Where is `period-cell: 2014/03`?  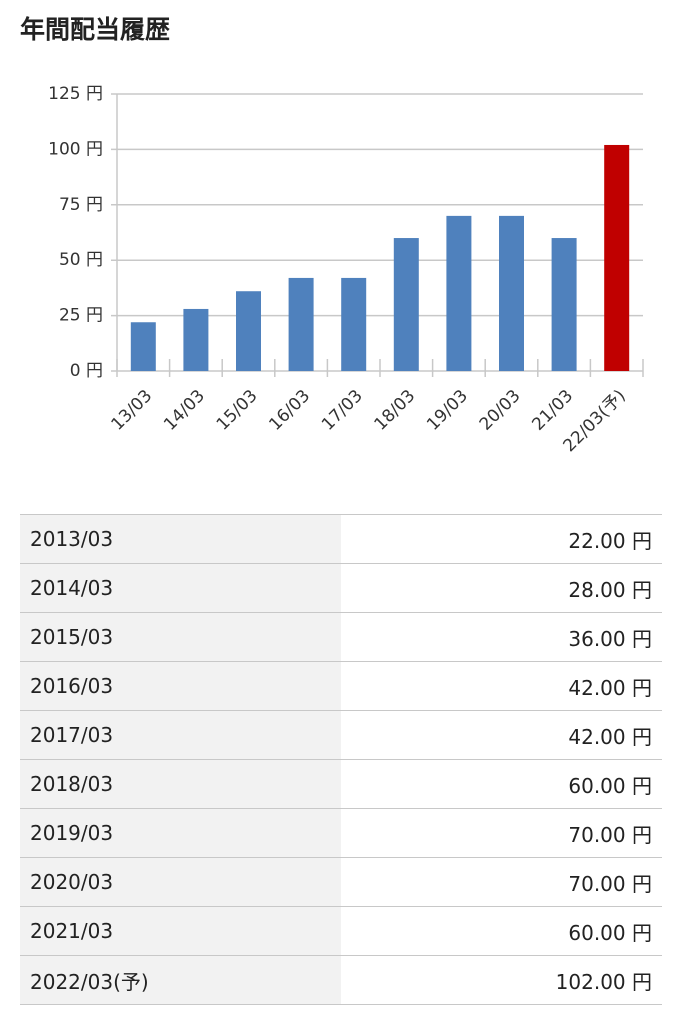
period-cell: 2014/03 is located at coordinates (180, 588).